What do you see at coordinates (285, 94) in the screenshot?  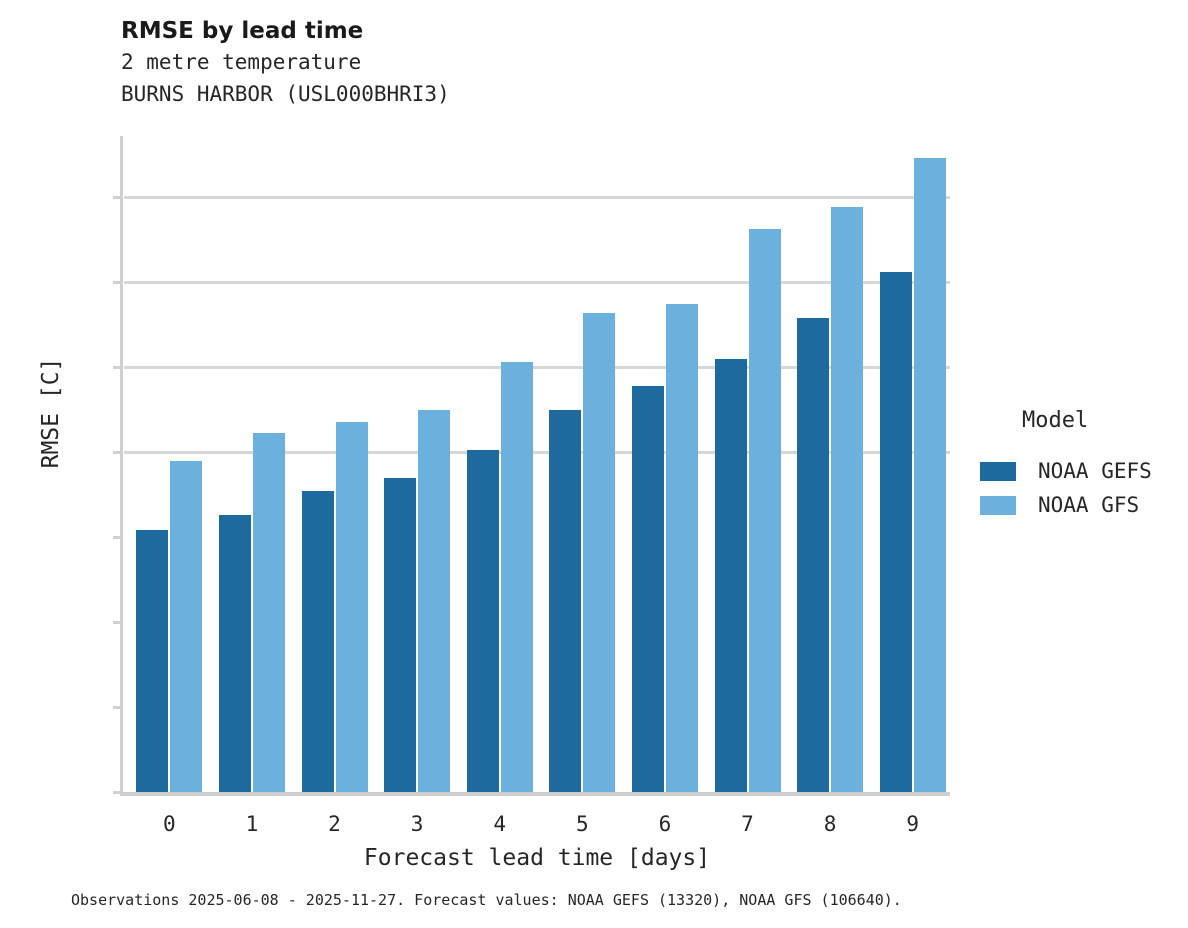 I see `chart-subtitle-station: BURNS HARBOR (USL000BHRI3)` at bounding box center [285, 94].